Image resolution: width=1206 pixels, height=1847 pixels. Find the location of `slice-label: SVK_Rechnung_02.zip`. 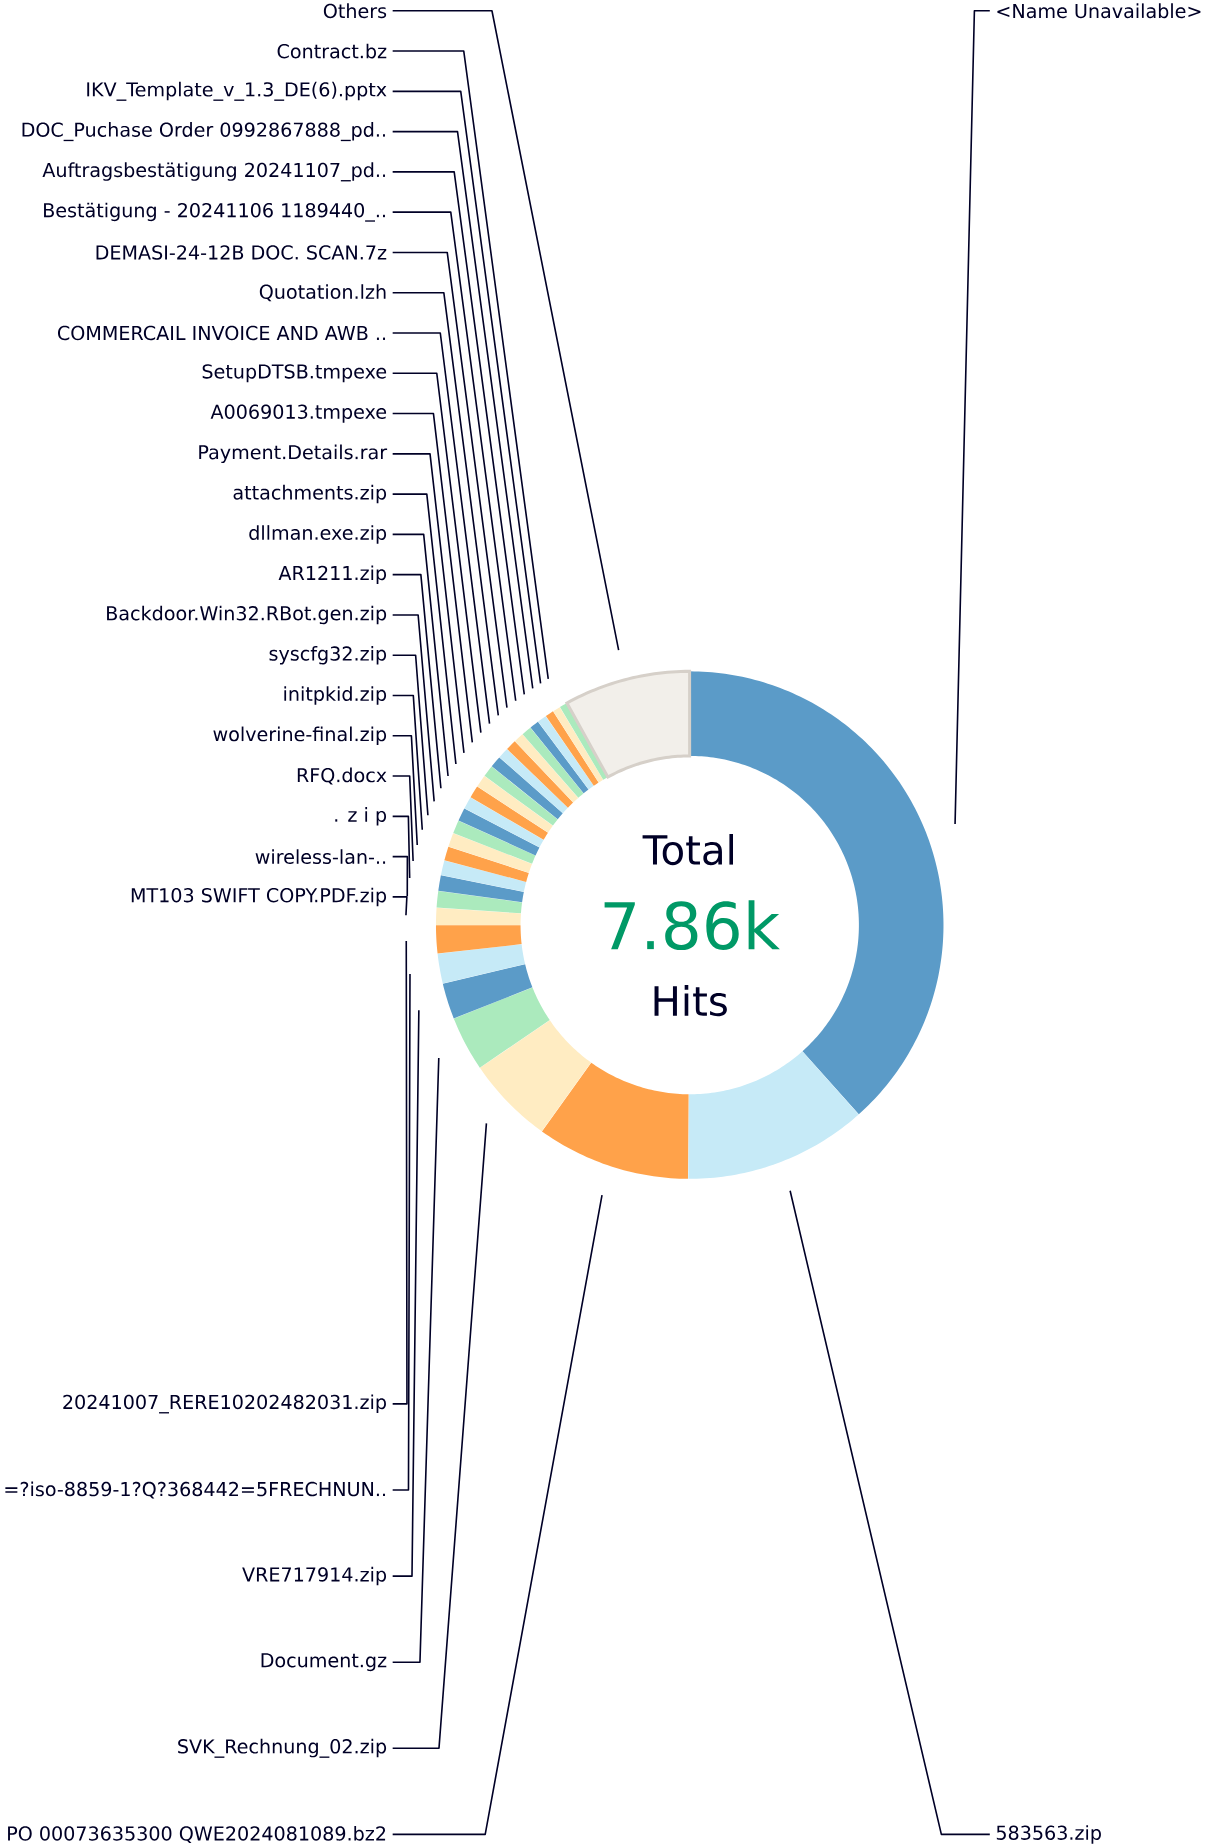

slice-label: SVK_Rechnung_02.zip is located at coordinates (282, 1748).